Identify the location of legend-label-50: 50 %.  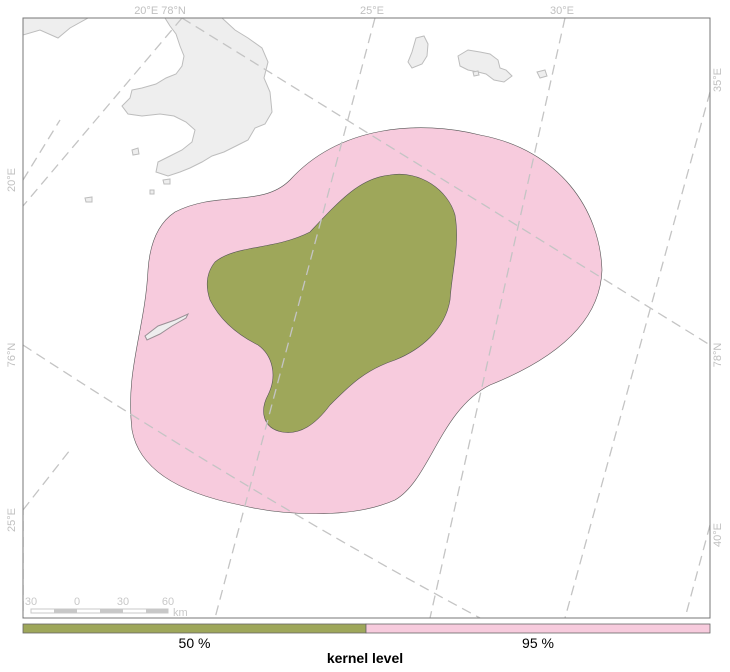
(194, 643).